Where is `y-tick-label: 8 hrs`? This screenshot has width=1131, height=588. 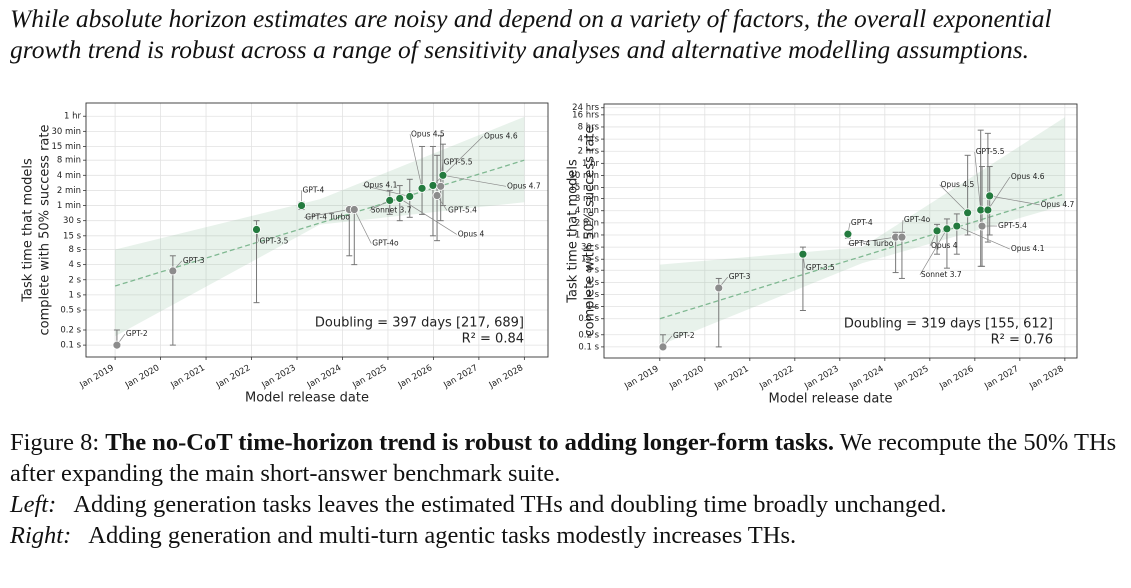 y-tick-label: 8 hrs is located at coordinates (589, 127).